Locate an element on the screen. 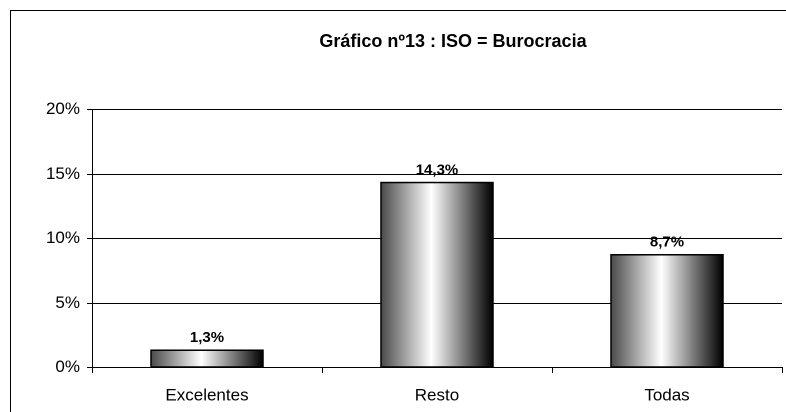 The height and width of the screenshot is (412, 786). y-tick-label: 15% is located at coordinates (63, 173).